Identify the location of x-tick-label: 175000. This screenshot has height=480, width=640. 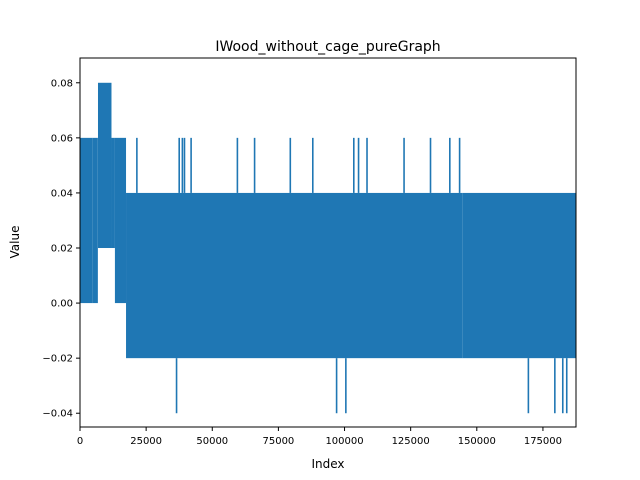
(543, 441).